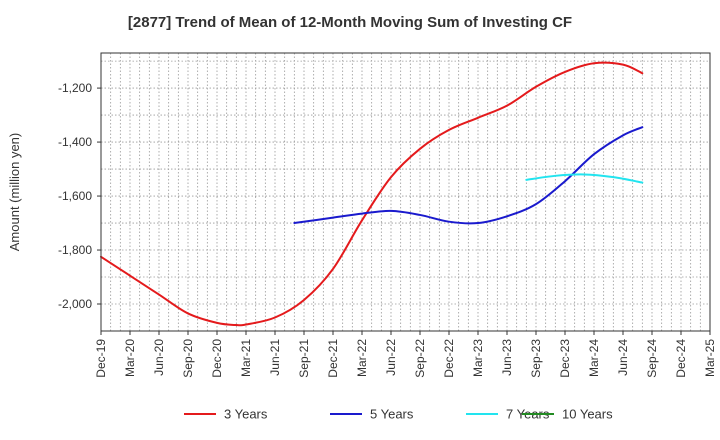  Describe the element at coordinates (594, 358) in the screenshot. I see `x-tick-label: Mar-24` at that location.